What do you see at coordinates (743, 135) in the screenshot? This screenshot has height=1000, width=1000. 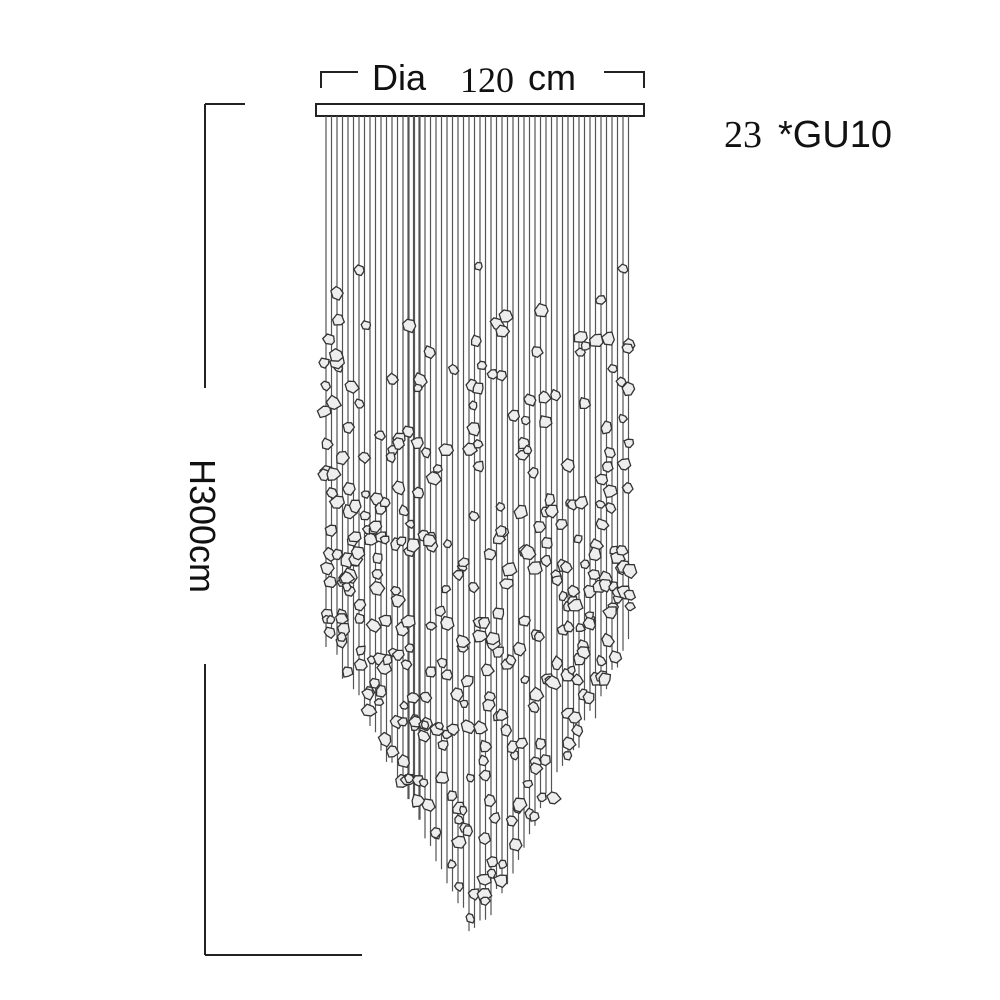 I see `bulb-count: 23` at bounding box center [743, 135].